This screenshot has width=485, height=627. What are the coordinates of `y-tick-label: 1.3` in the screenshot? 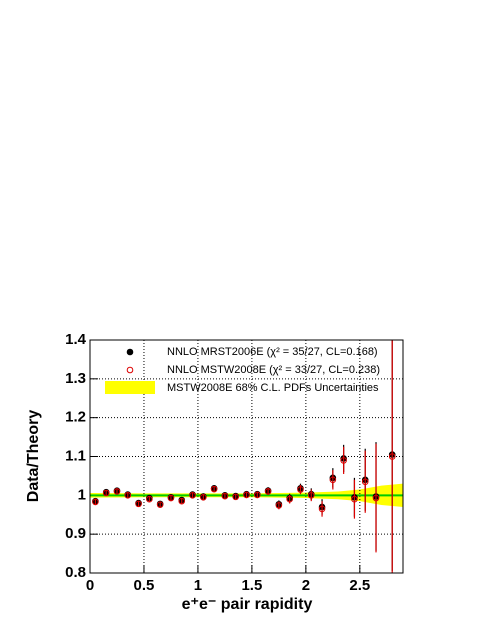 It's located at (75, 378).